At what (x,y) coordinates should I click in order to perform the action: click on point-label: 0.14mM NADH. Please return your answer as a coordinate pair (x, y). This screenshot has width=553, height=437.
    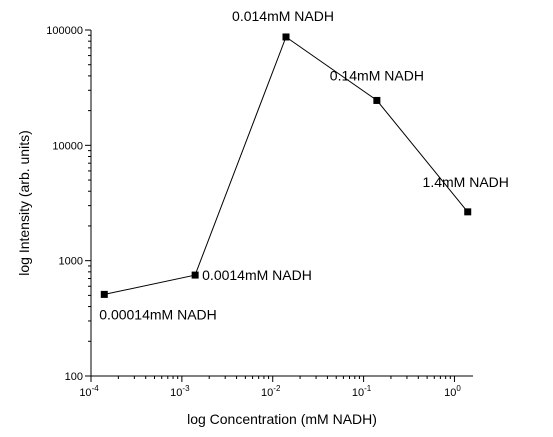
    Looking at the image, I should click on (377, 75).